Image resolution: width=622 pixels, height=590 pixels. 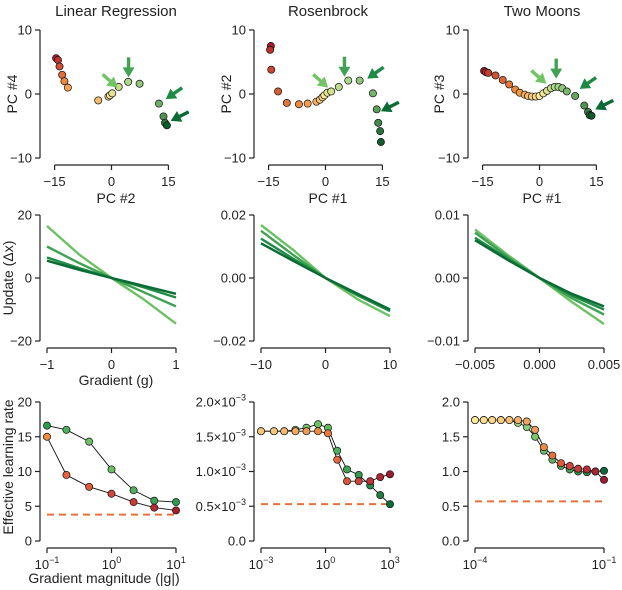 What do you see at coordinates (47, 563) in the screenshot?
I see `x-tick-label-lr-linear-regression: 10⁻¹` at bounding box center [47, 563].